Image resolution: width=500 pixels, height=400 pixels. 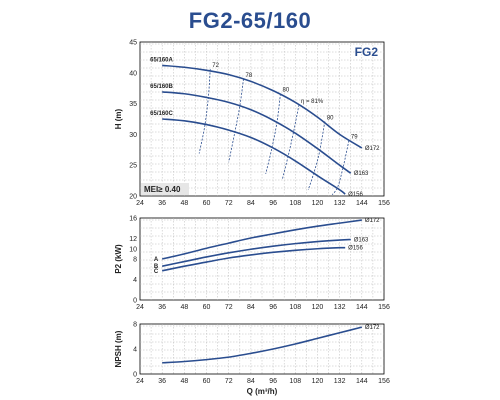 I want to click on series-name-label: B, so click(x=156, y=267).